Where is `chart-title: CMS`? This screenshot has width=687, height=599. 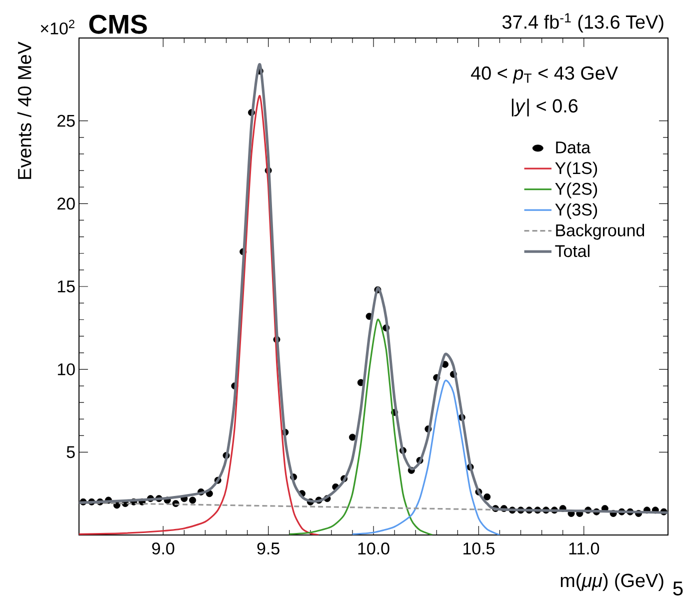
chart-title: CMS is located at coordinates (118, 24).